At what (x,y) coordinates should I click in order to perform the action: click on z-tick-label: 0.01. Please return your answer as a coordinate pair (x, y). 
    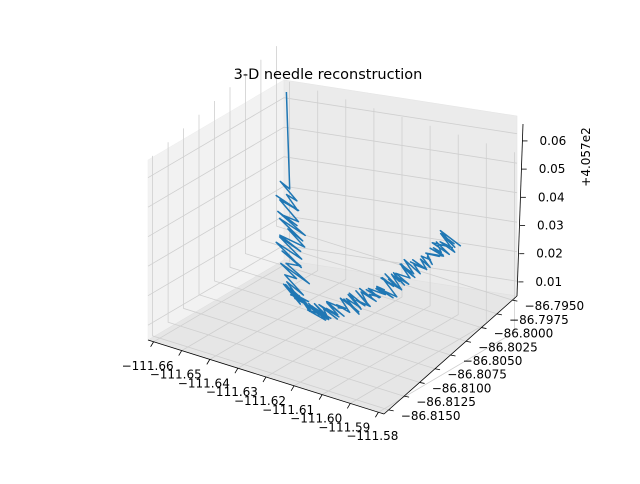
    Looking at the image, I should click on (548, 282).